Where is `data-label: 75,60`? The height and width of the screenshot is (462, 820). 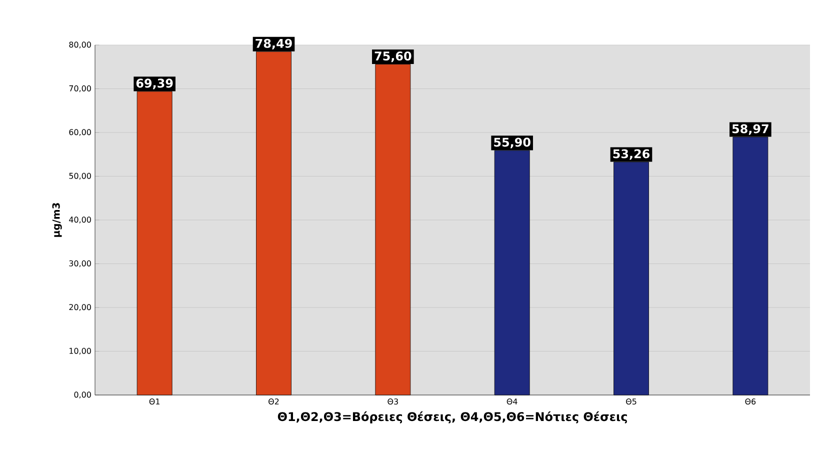 data-label: 75,60 is located at coordinates (393, 56).